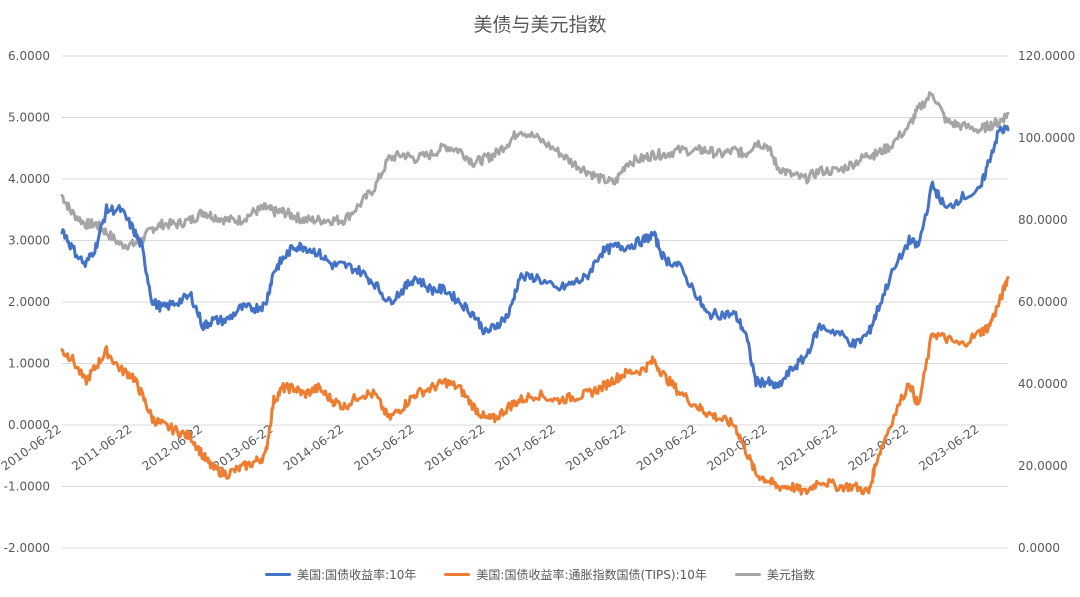 This screenshot has height=597, width=1080. I want to click on x-tick-label-13: 2023-06-22, so click(948, 447).